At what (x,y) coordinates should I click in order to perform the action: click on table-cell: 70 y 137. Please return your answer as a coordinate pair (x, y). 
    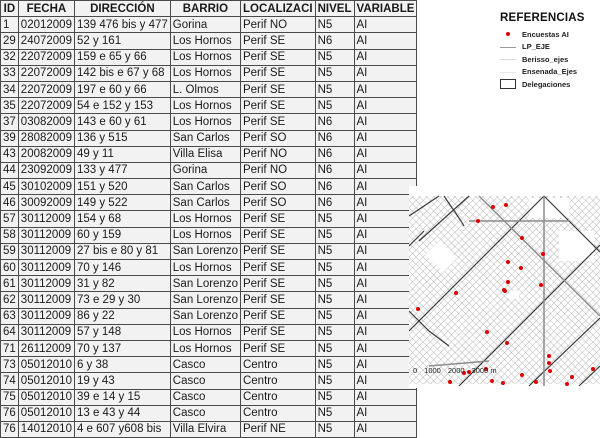
    Looking at the image, I should click on (122, 348).